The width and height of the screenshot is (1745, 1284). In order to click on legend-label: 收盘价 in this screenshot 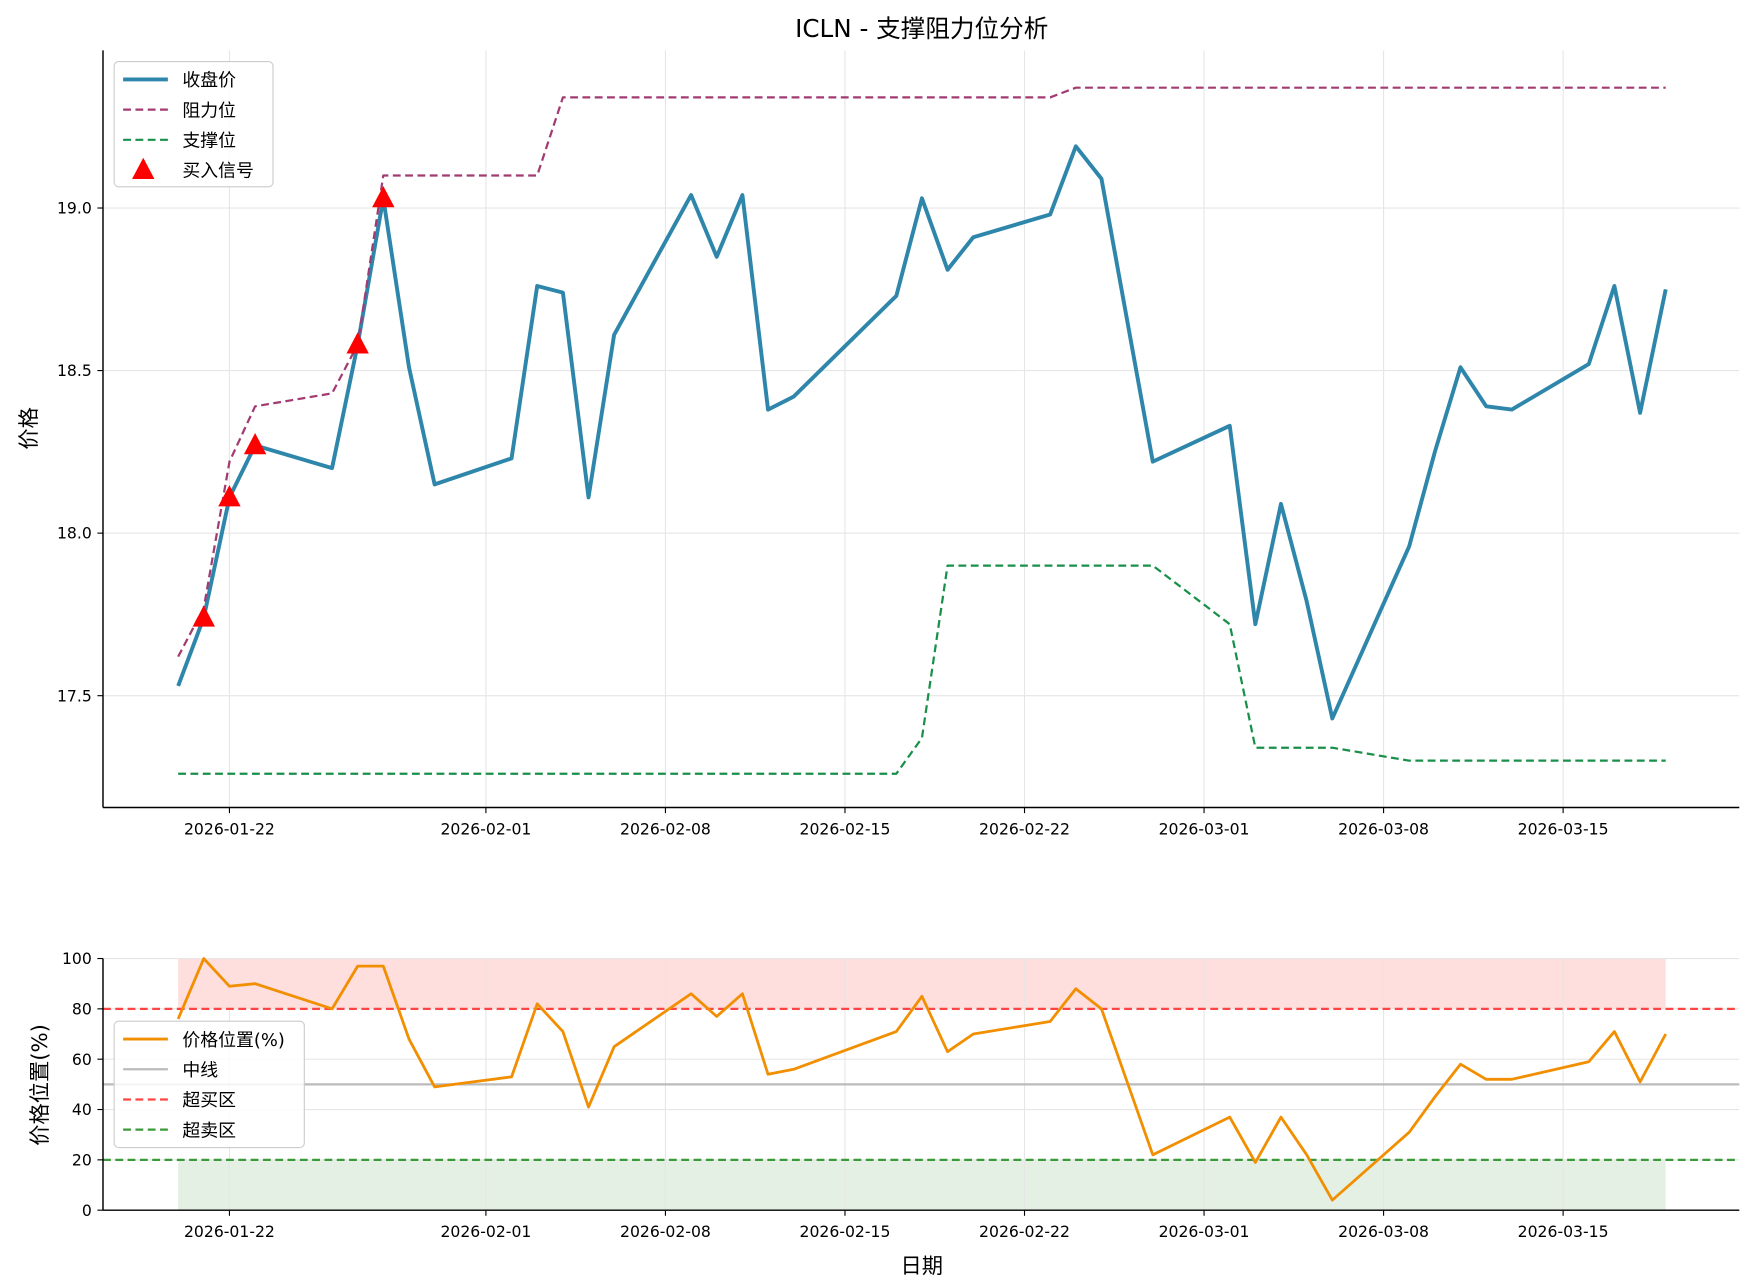, I will do `click(209, 80)`.